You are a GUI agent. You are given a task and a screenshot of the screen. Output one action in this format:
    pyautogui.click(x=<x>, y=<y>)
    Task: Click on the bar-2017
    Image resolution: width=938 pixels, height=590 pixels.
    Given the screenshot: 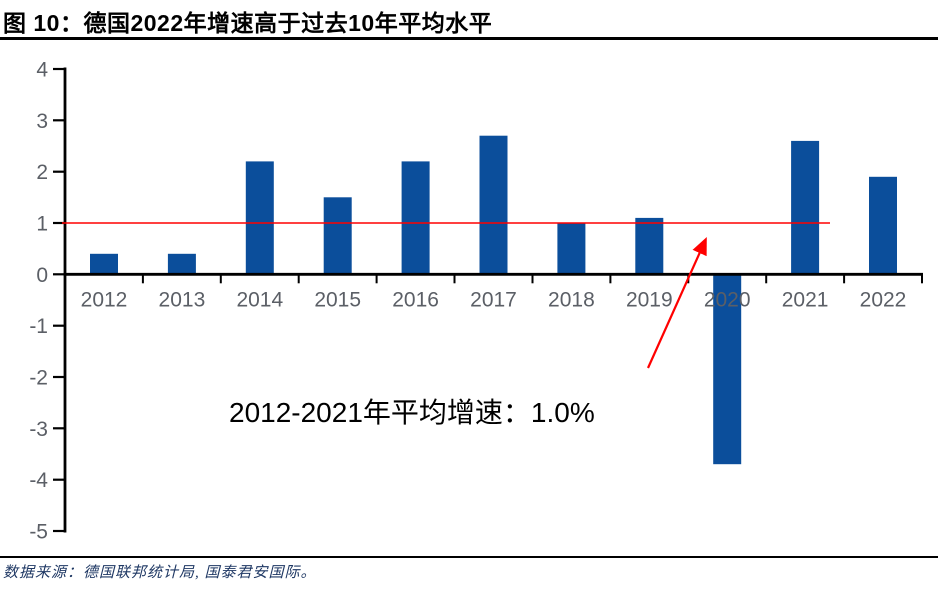 What is the action you would take?
    pyautogui.click(x=493, y=205)
    